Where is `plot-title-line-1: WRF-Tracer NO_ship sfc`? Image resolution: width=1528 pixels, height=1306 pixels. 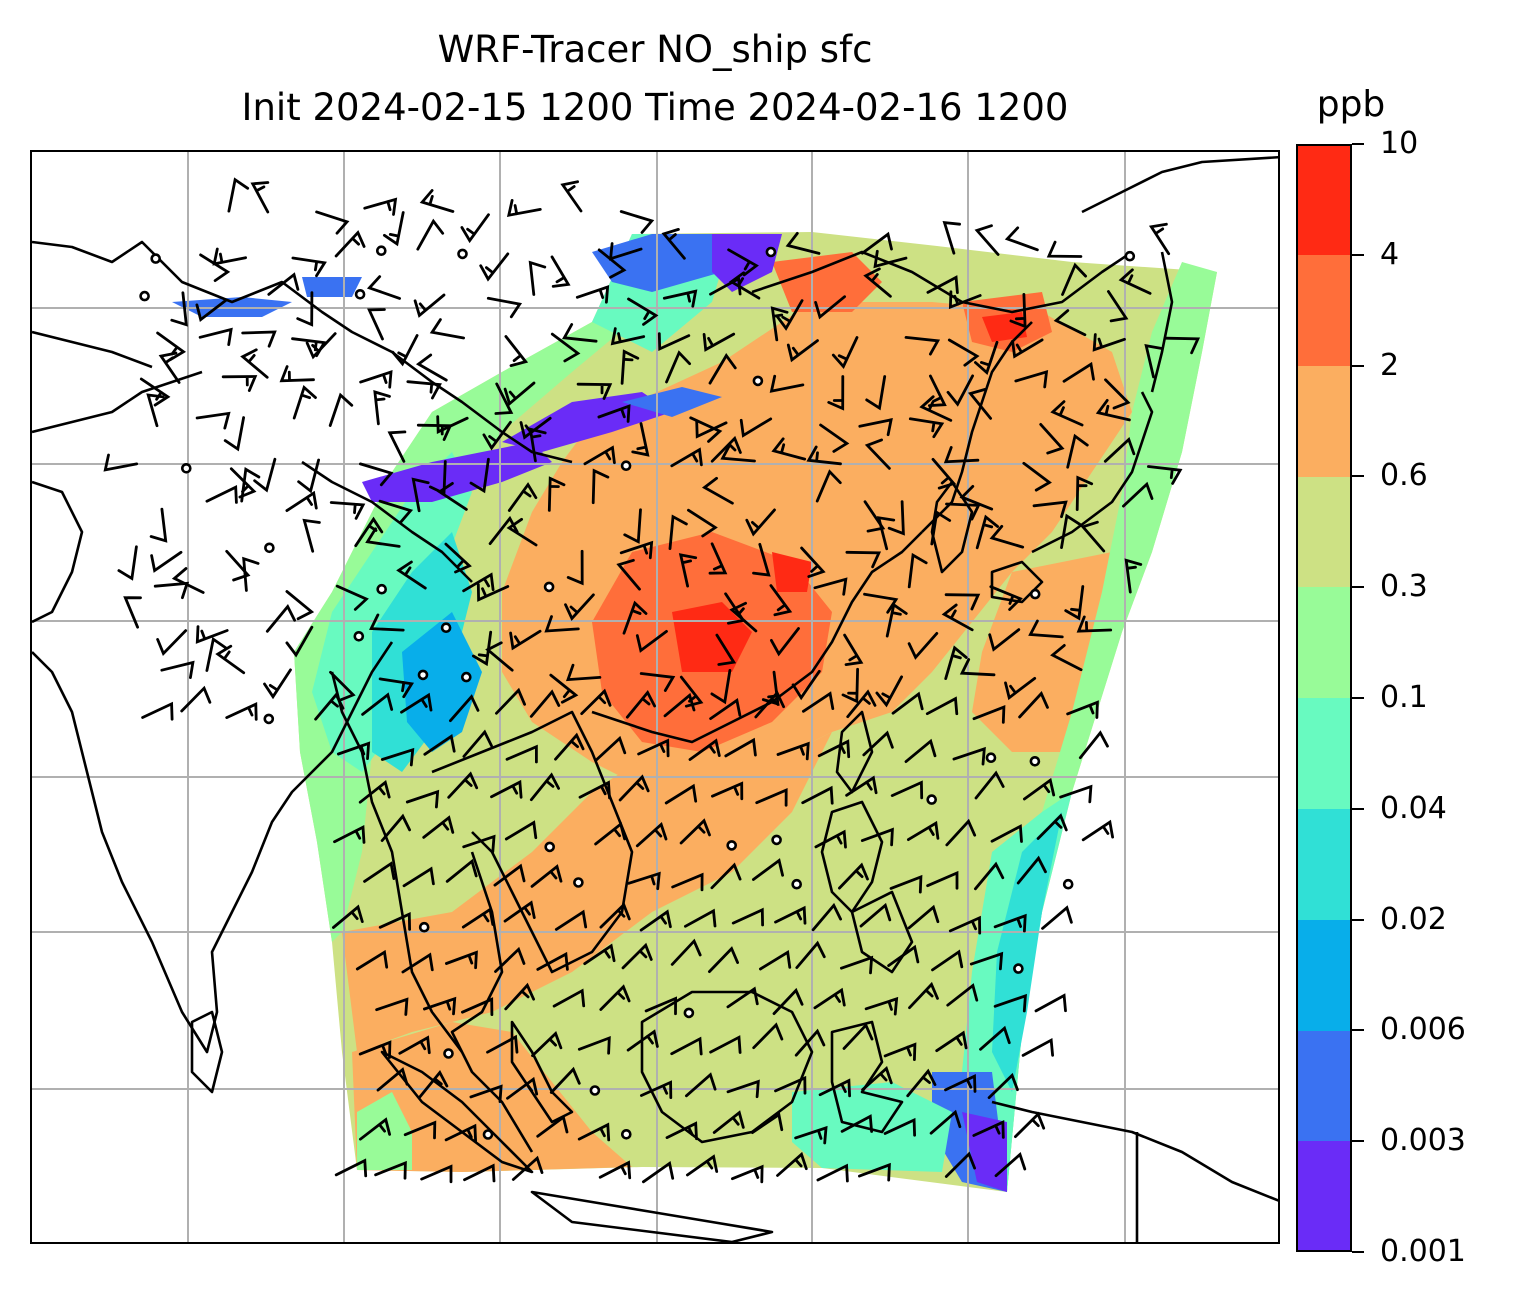
plot-title-line-1: WRF-Tracer NO_ship sfc is located at coordinates (655, 49).